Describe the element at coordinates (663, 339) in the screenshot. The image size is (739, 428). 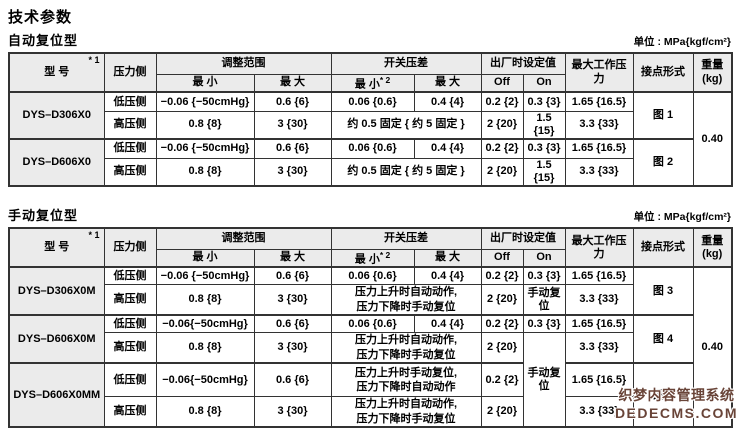
I see `contact-figure-cell: 图 4` at that location.